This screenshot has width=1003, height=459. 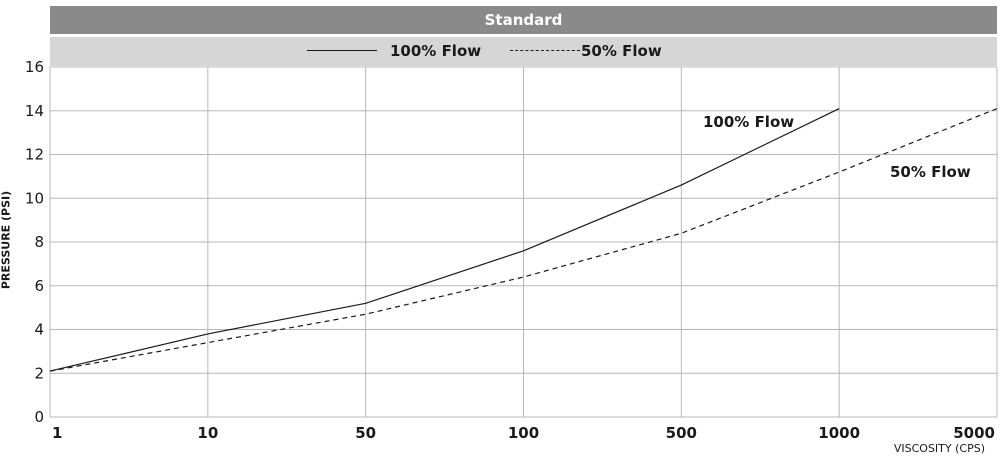 What do you see at coordinates (681, 433) in the screenshot?
I see `x-tick-label: 500` at bounding box center [681, 433].